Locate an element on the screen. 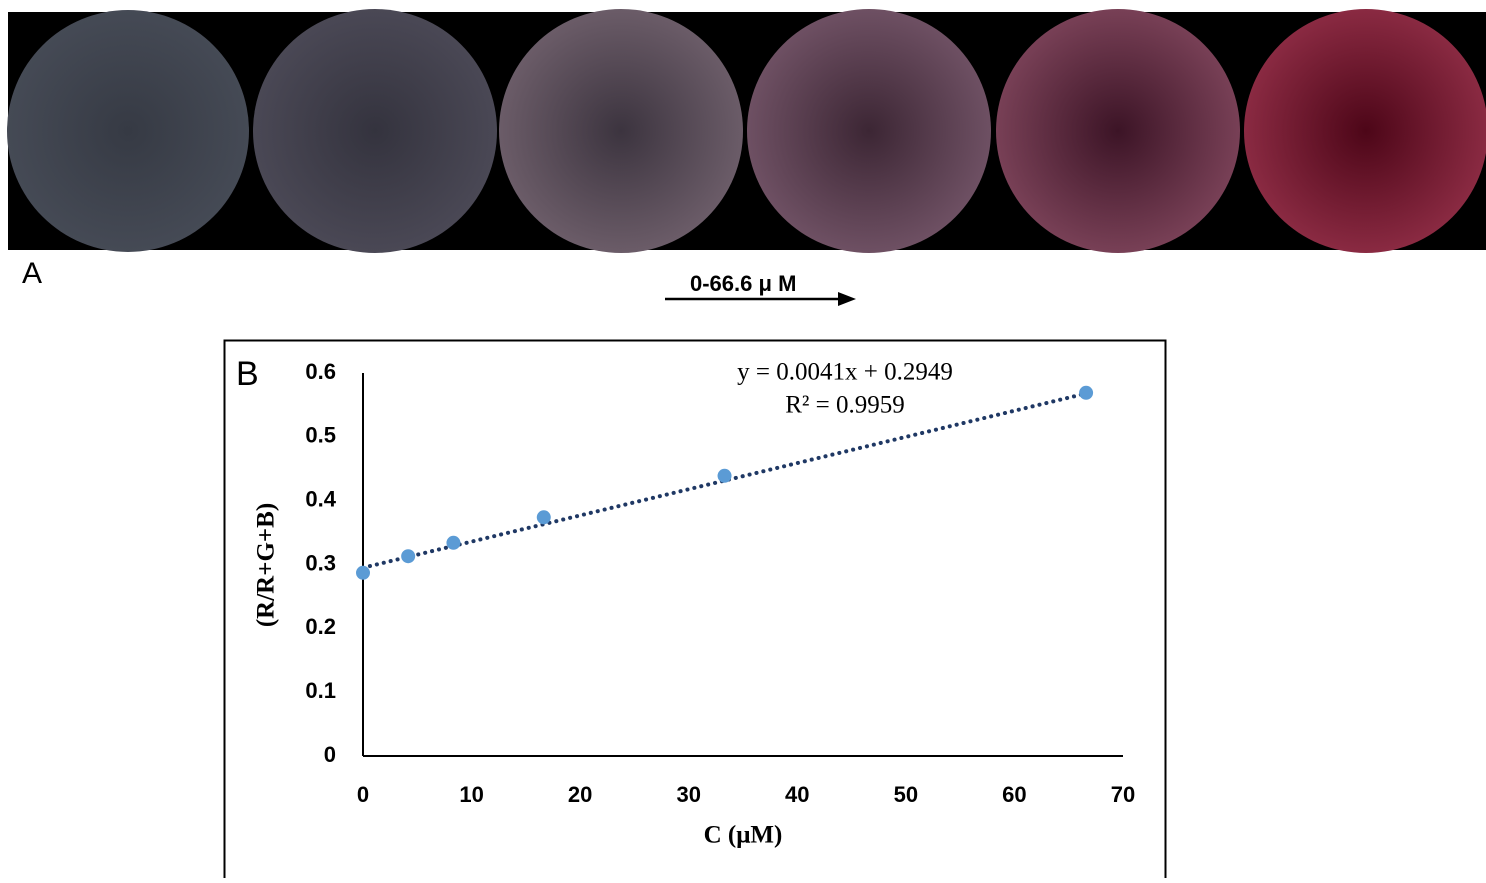 The height and width of the screenshot is (883, 1486). r-squared: R² = 0.9959 is located at coordinates (845, 405).